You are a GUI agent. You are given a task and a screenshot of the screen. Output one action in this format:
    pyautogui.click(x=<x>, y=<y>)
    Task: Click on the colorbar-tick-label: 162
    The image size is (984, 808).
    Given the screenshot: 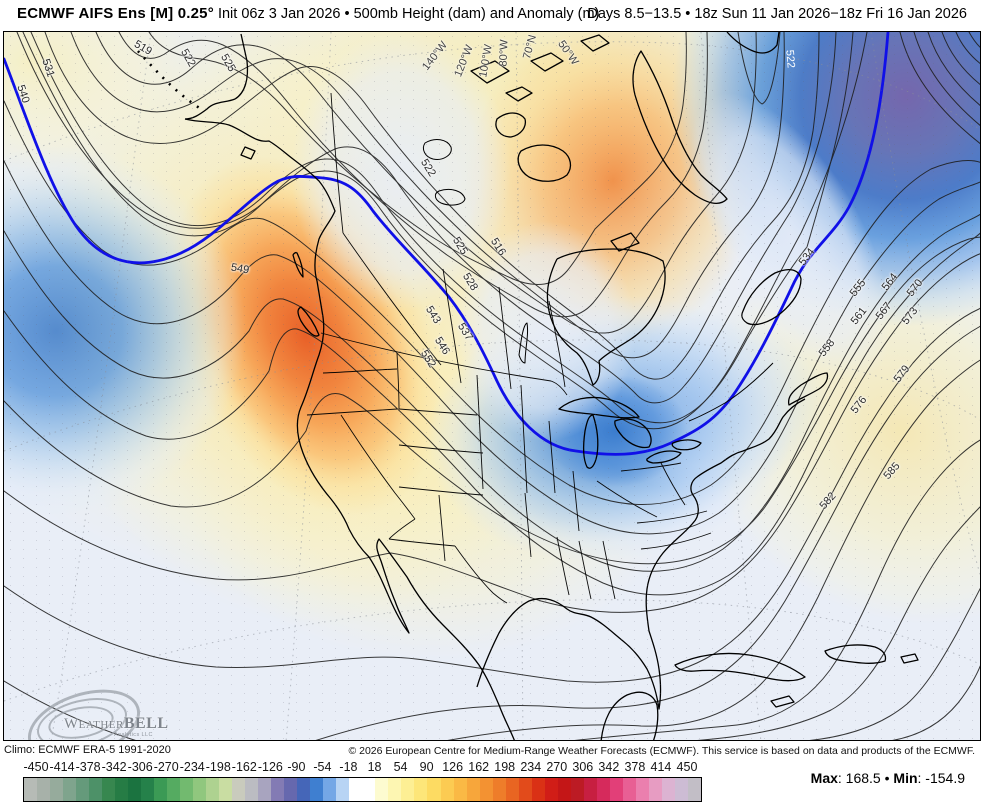 What is the action you would take?
    pyautogui.click(x=479, y=767)
    